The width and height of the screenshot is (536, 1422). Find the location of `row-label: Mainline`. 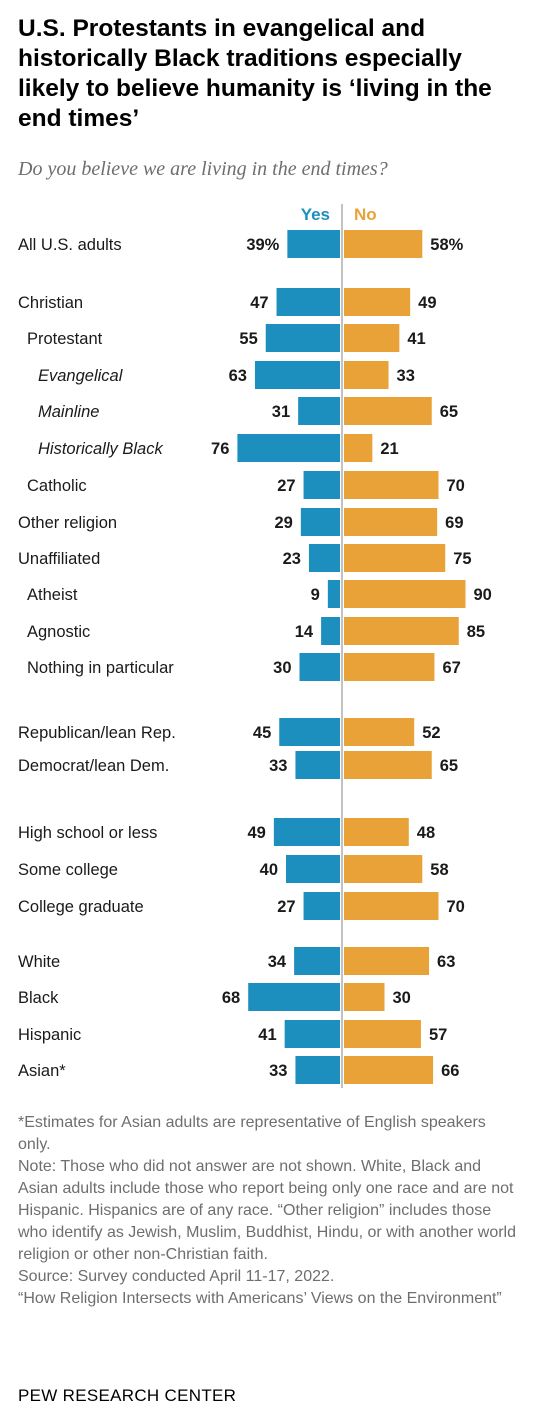

row-label: Mainline is located at coordinates (68, 412).